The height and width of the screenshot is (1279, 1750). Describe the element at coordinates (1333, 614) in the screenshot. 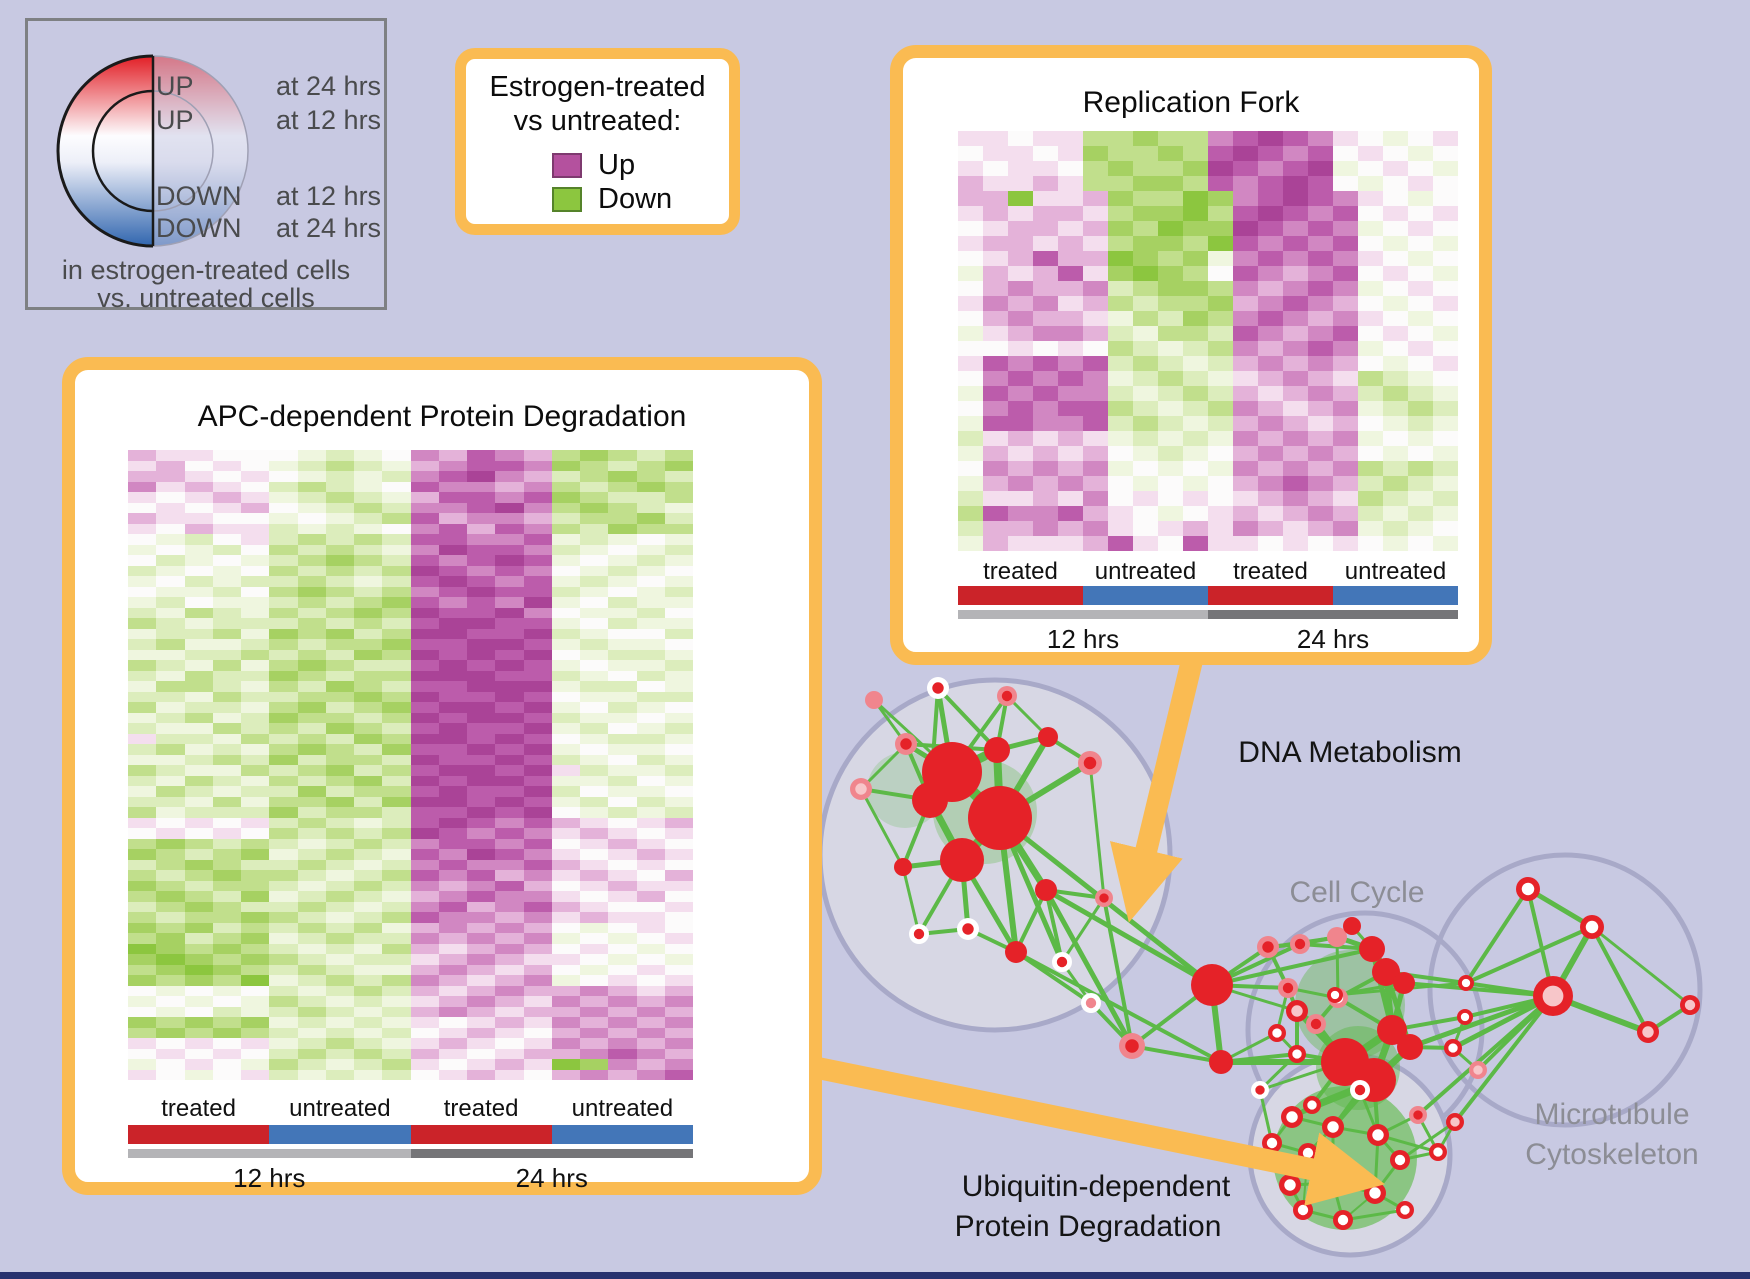

I see `rf-24hrs-bar` at that location.